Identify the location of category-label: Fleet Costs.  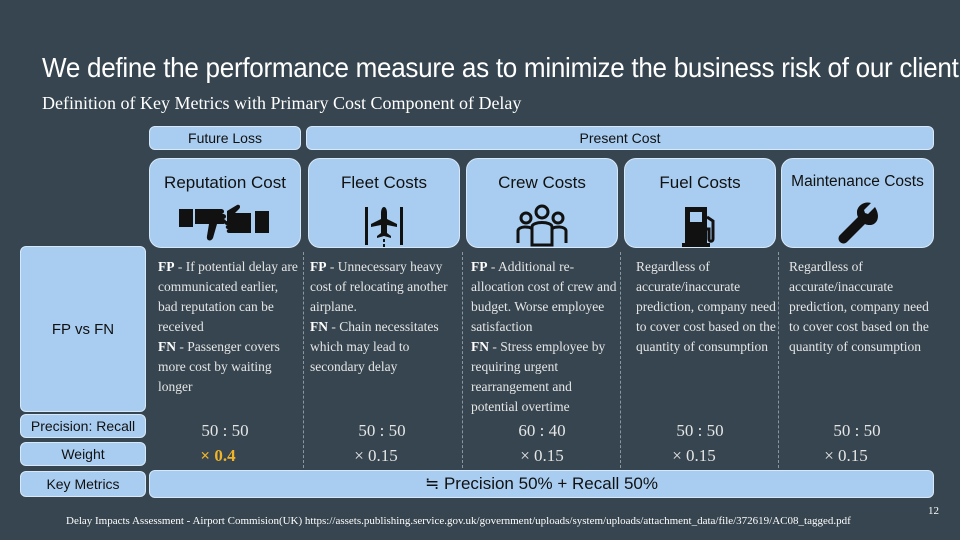
(384, 182).